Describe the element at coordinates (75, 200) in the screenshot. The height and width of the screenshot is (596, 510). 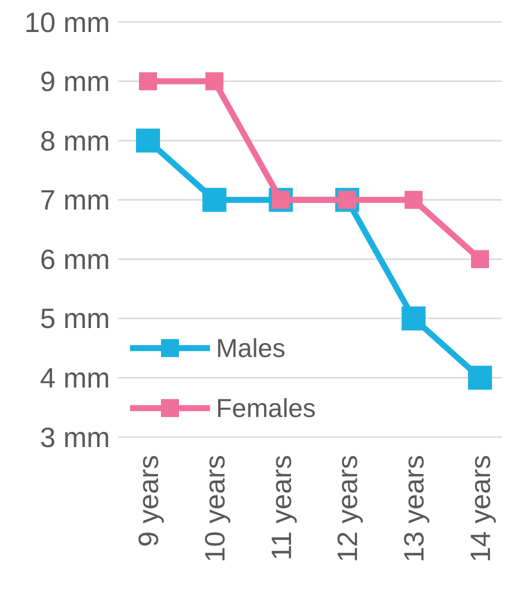
I see `y-tick-label: 7 mm` at that location.